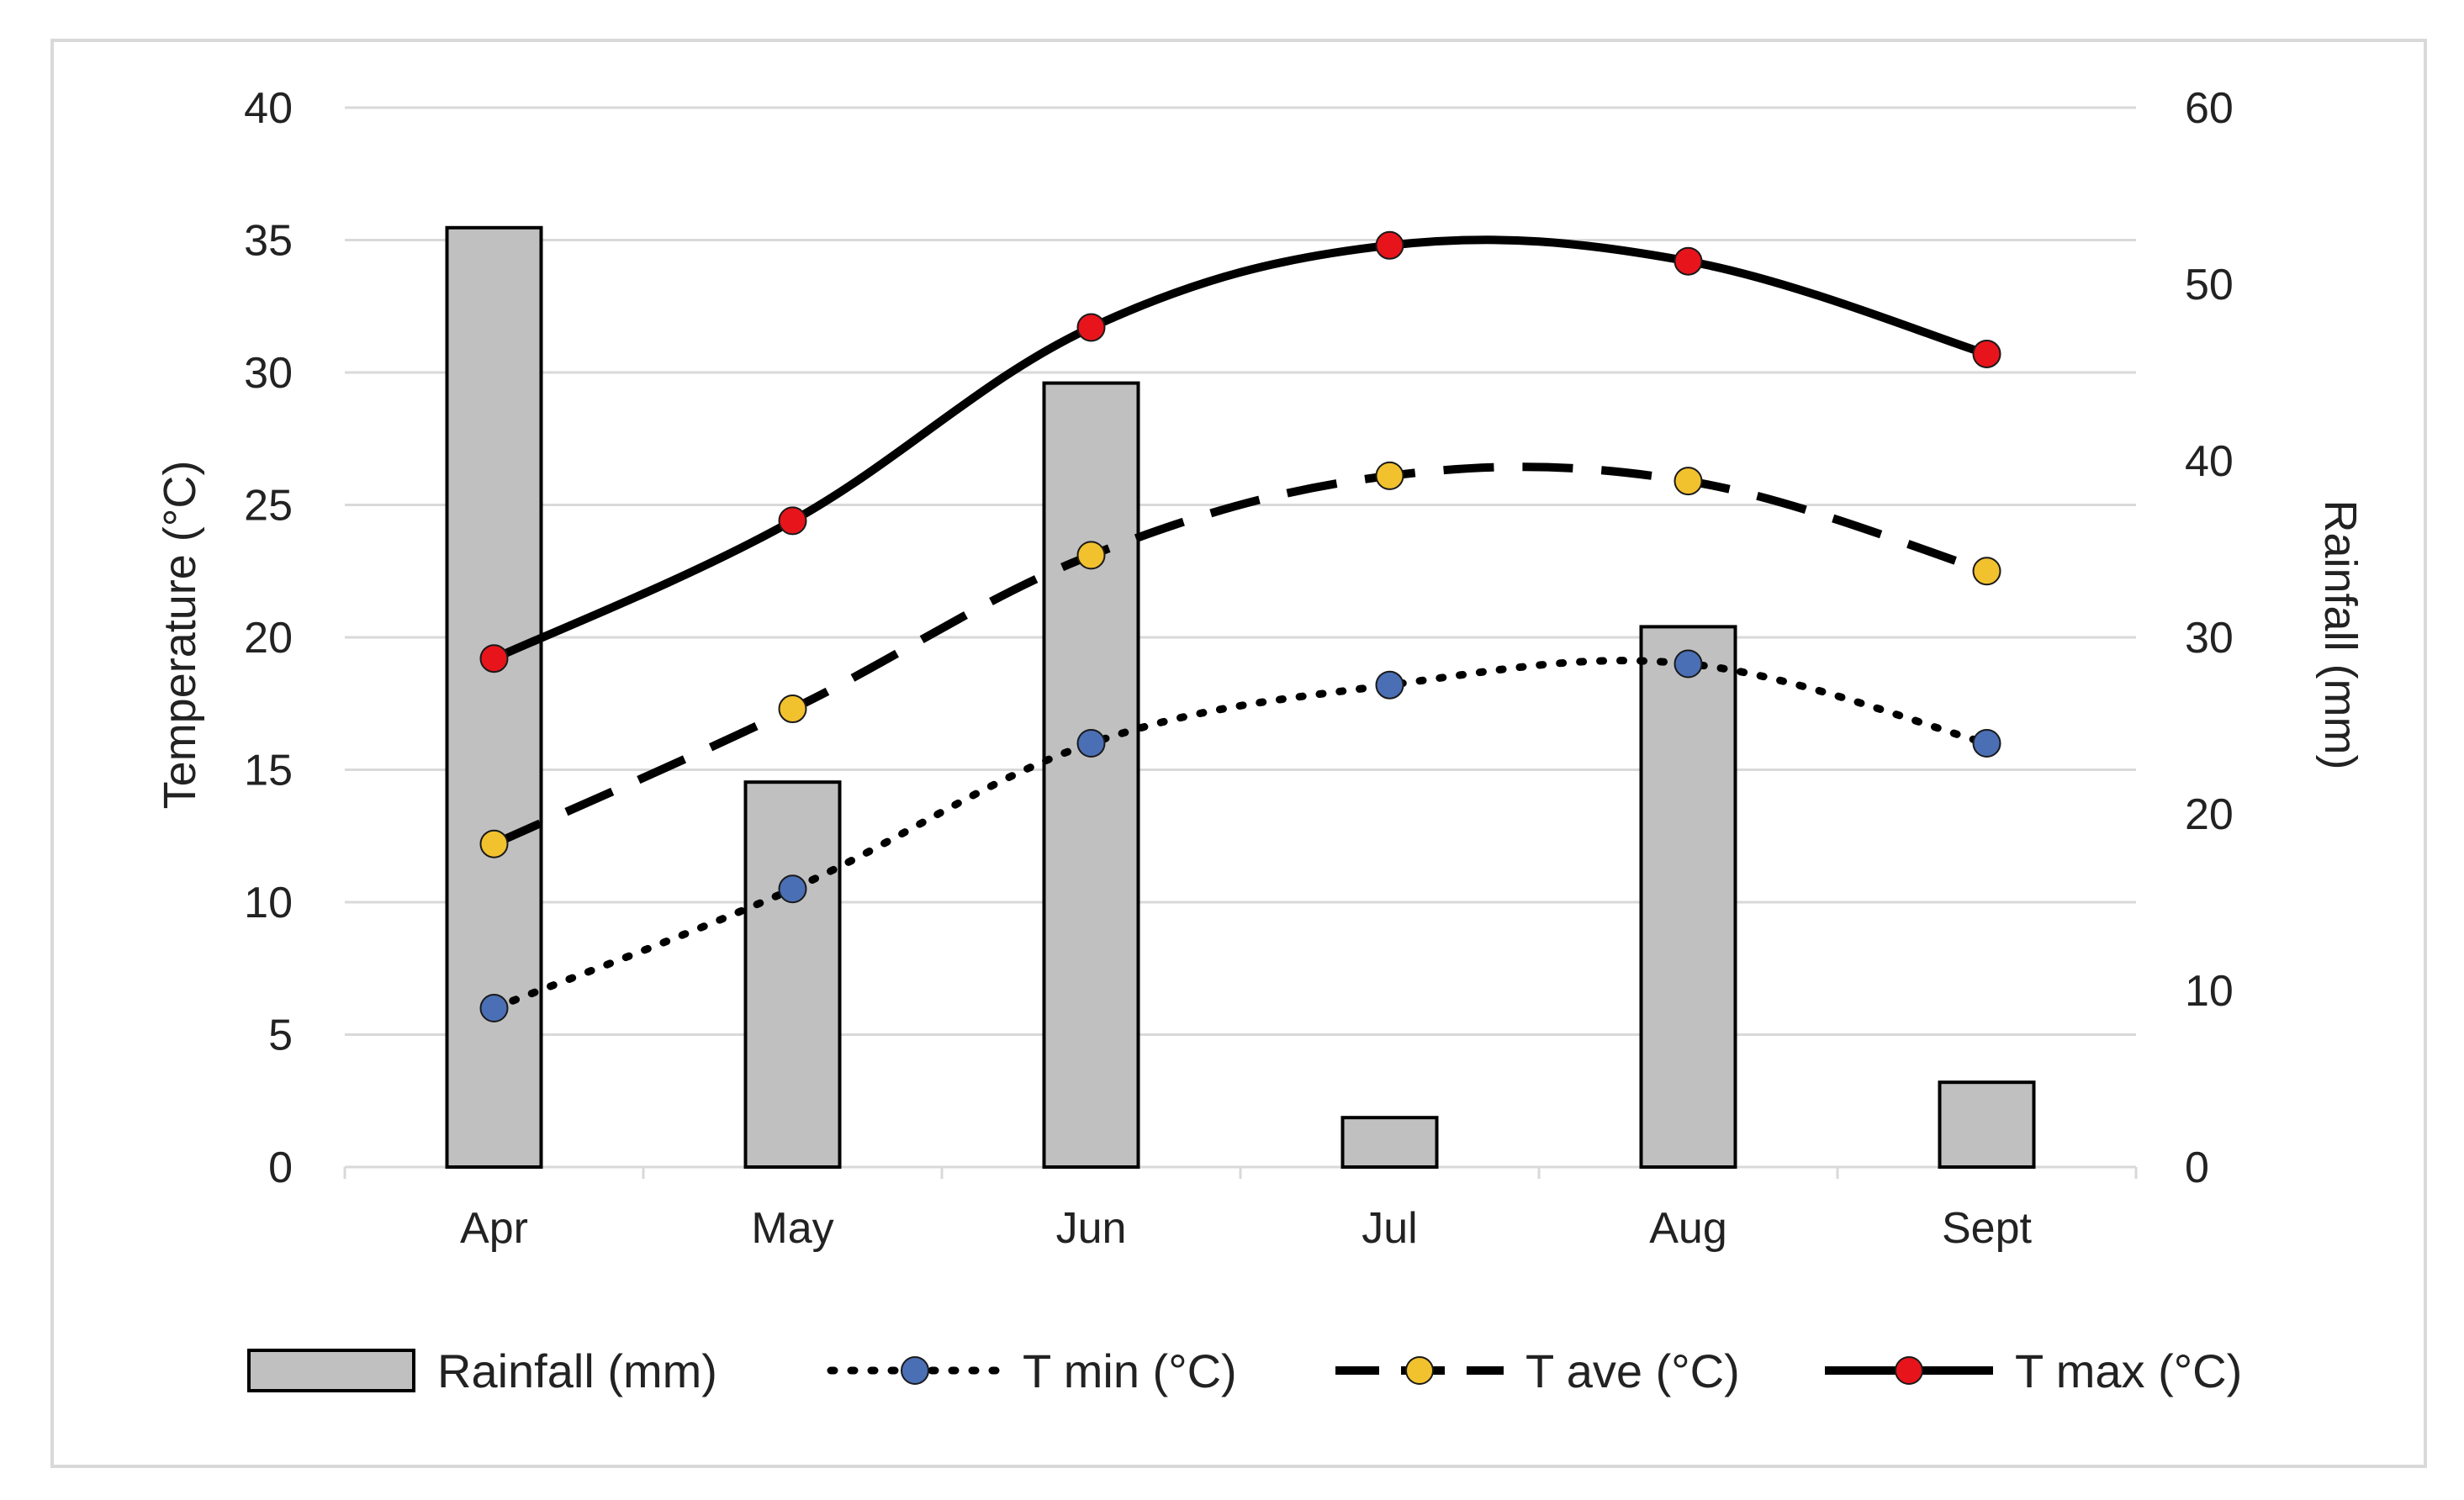 This screenshot has width=2464, height=1500. What do you see at coordinates (1130, 1370) in the screenshot?
I see `legend-t-min-label: T min (°C)` at bounding box center [1130, 1370].